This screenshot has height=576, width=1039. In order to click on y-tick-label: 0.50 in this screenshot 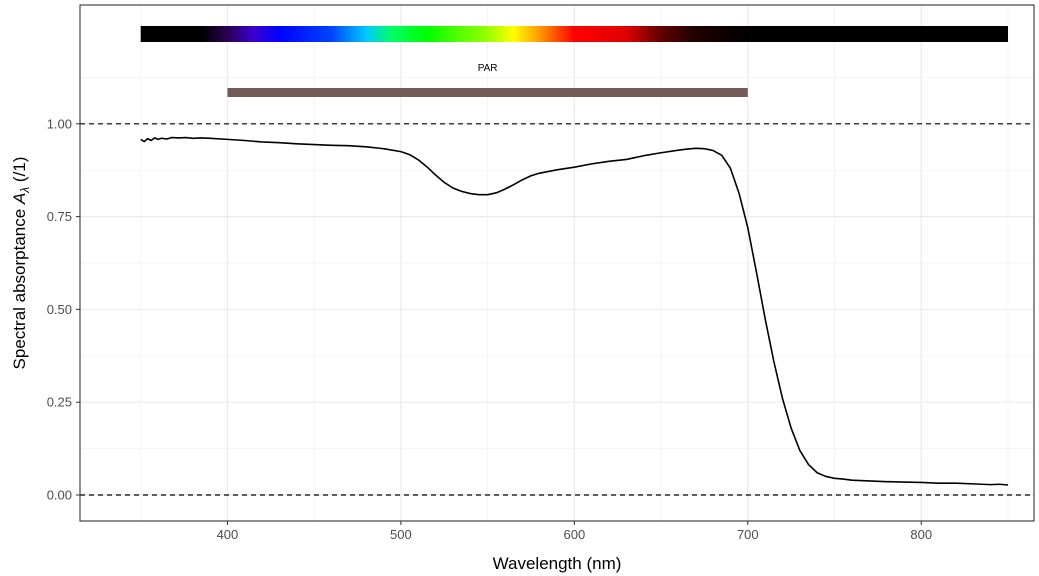, I will do `click(59, 309)`.